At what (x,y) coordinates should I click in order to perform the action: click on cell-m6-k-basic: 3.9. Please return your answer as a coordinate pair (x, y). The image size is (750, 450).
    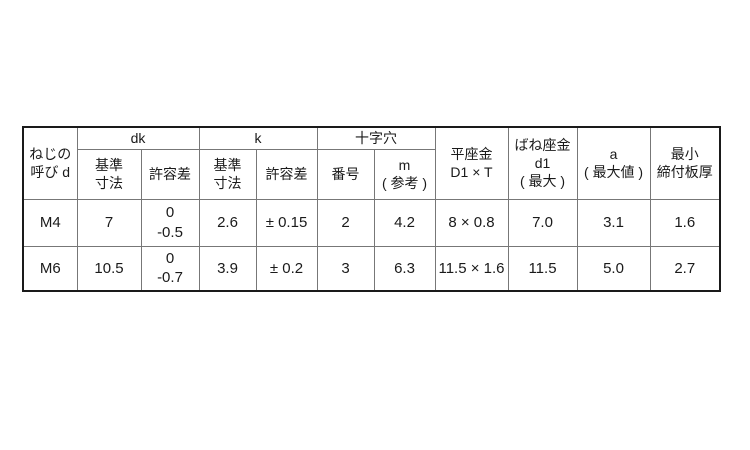
    Looking at the image, I should click on (227, 268).